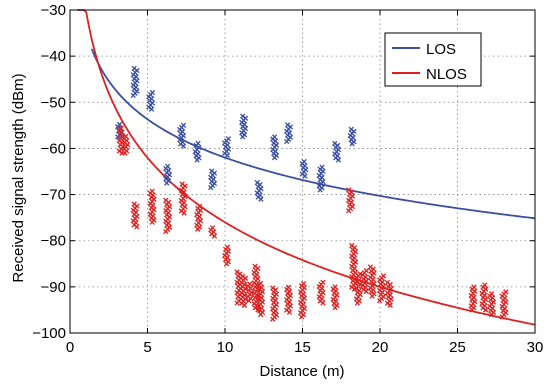  What do you see at coordinates (53, 287) in the screenshot?
I see `y-tick-label: −90` at bounding box center [53, 287].